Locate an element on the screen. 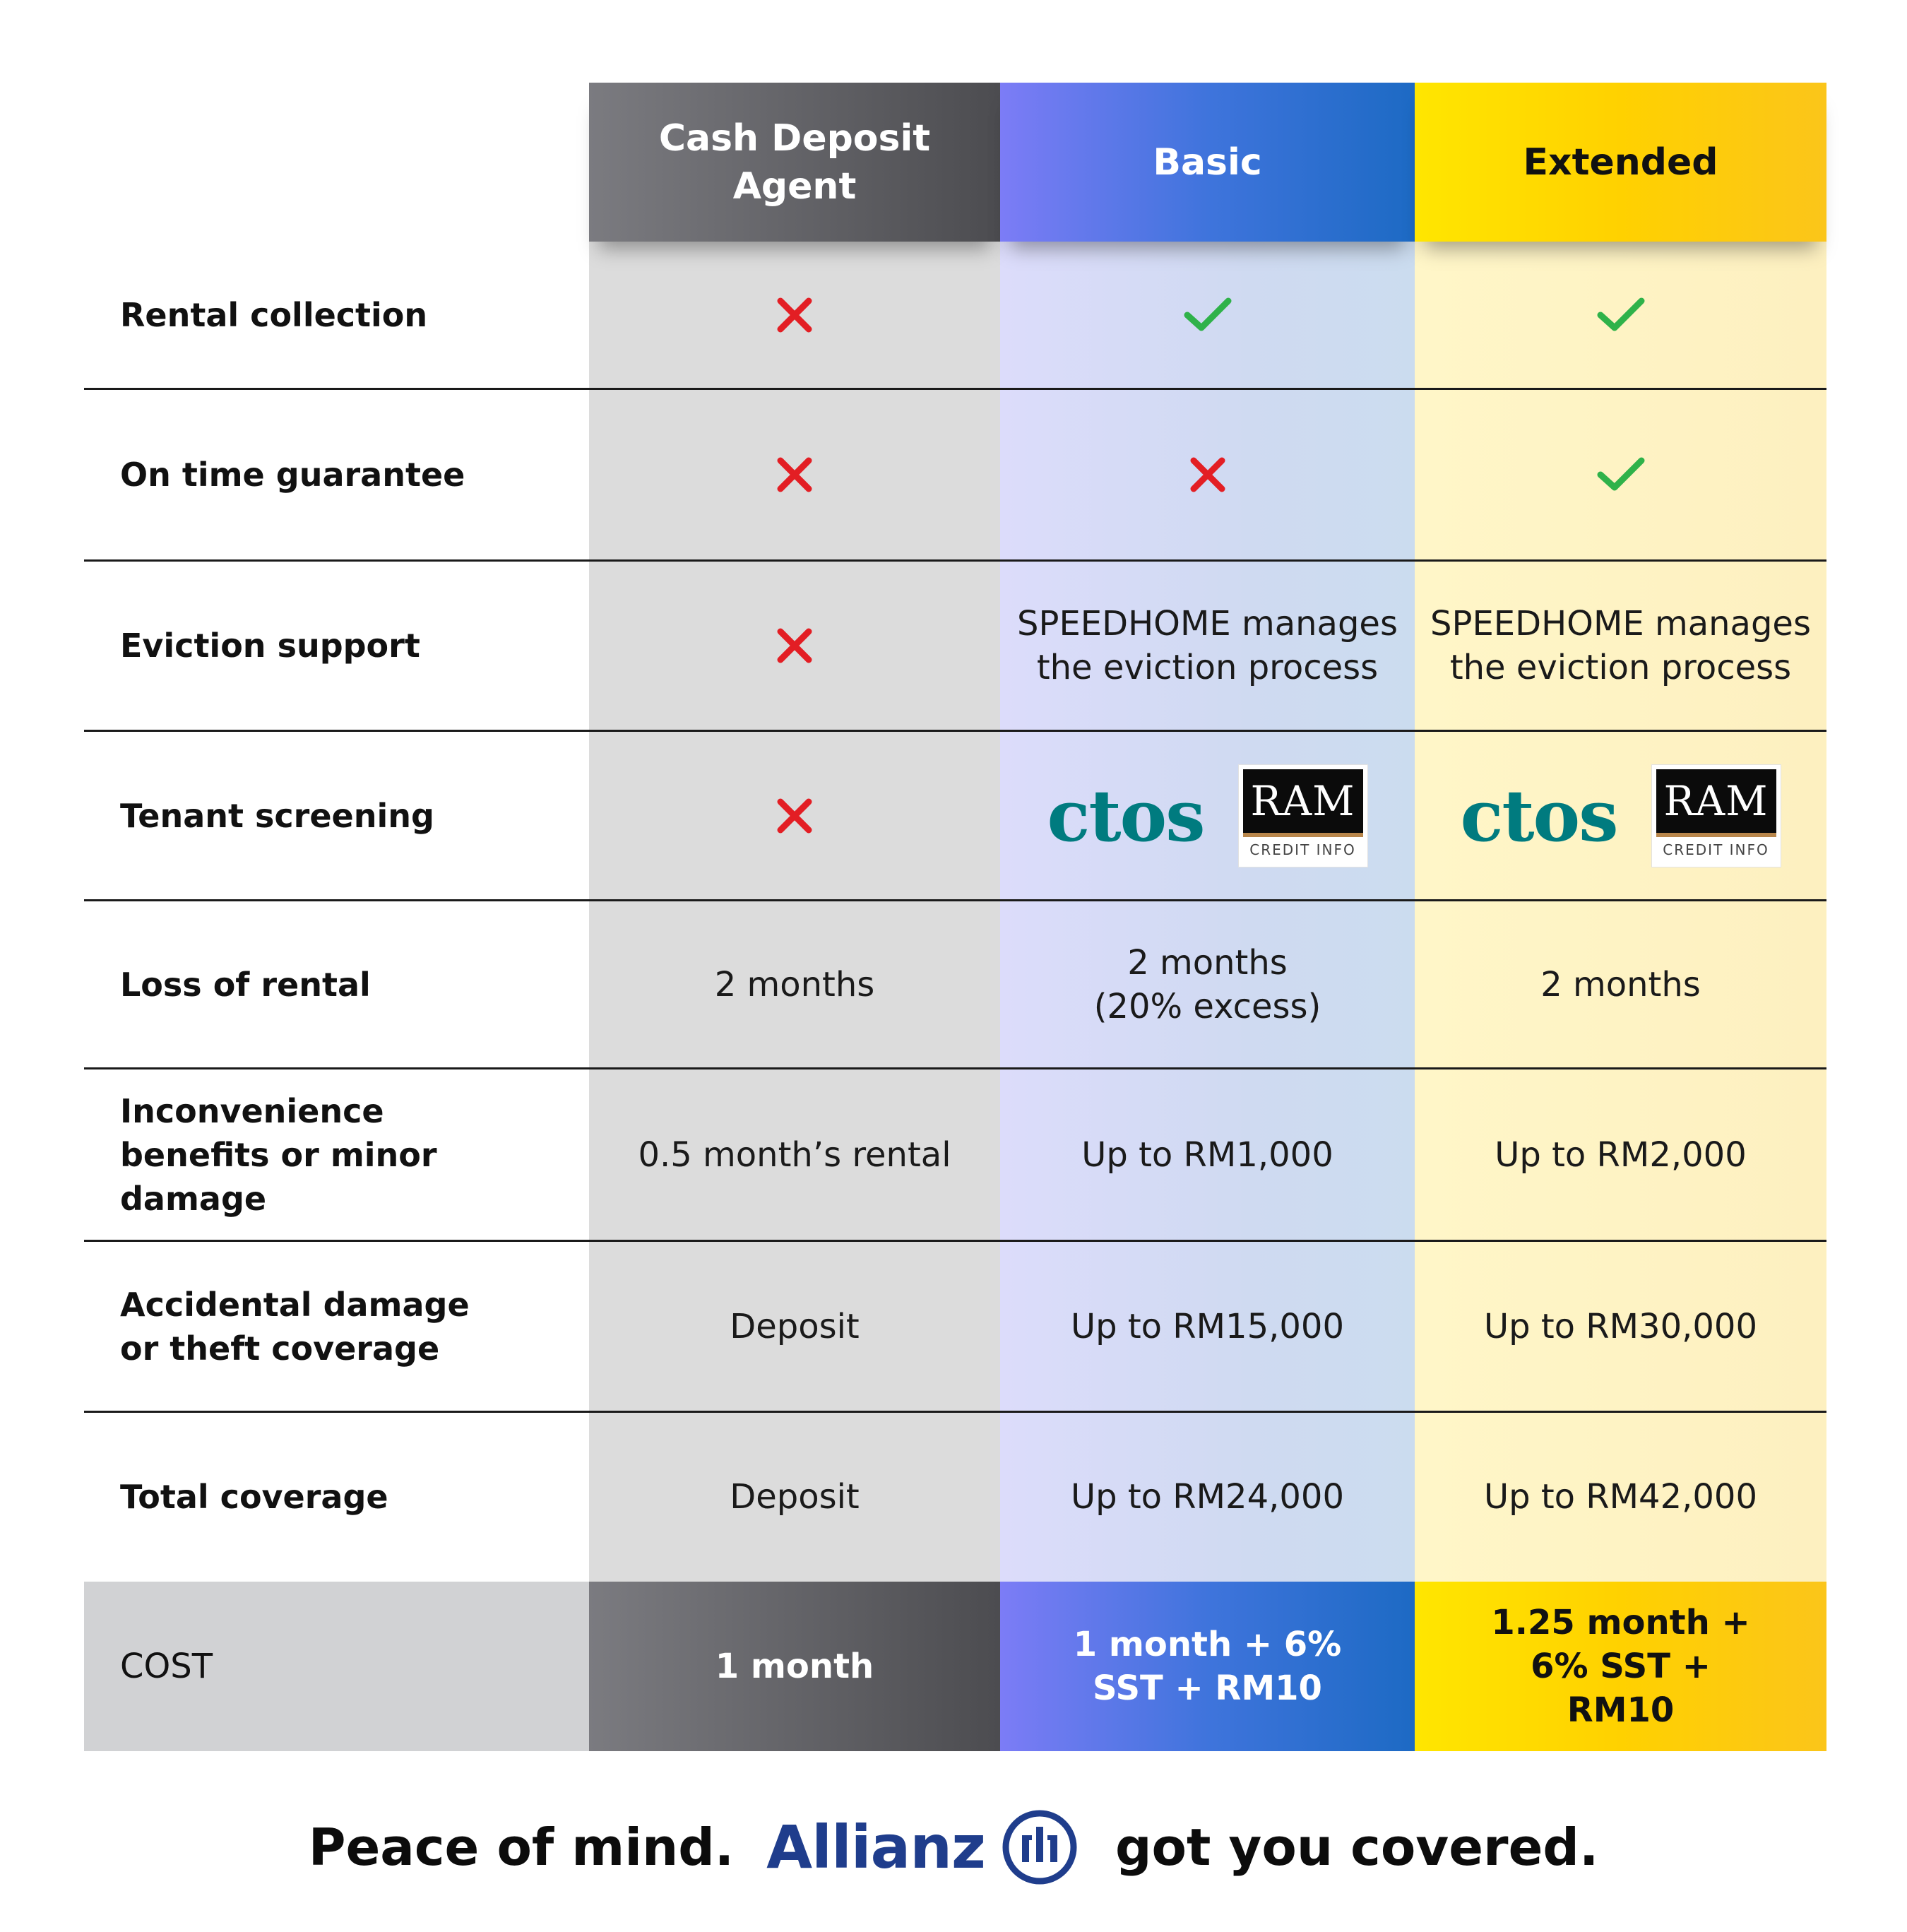 This screenshot has height=1932, width=1907. cell-basic-on-time-guarantee is located at coordinates (1207, 474).